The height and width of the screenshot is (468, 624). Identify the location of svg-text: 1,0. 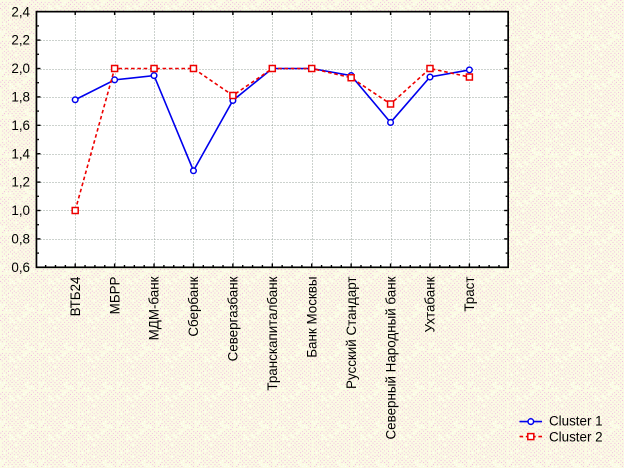
(20, 210).